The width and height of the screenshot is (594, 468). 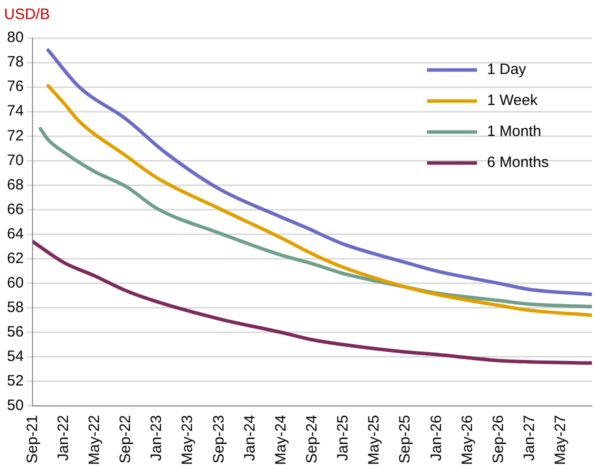 What do you see at coordinates (561, 440) in the screenshot?
I see `x-tick-label: May-27` at bounding box center [561, 440].